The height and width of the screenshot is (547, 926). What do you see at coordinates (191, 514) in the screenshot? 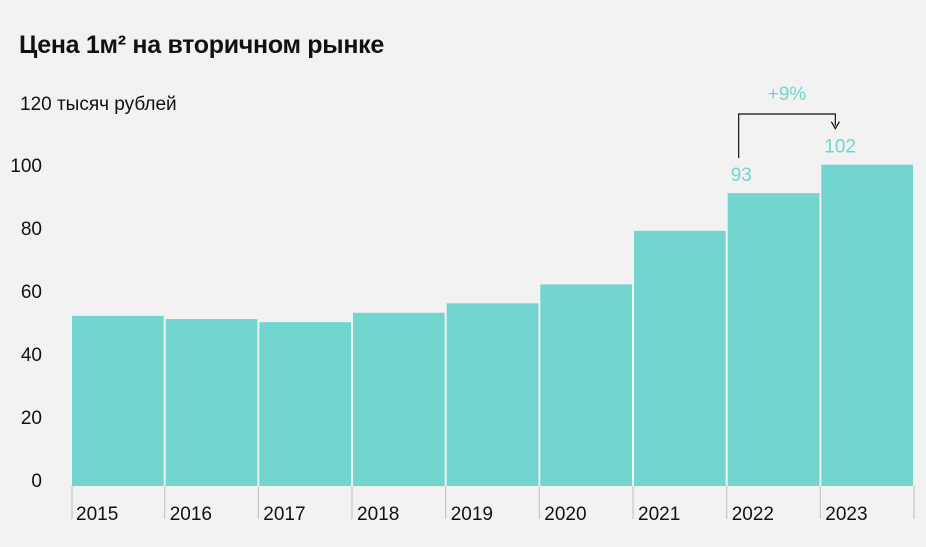
I see `x-tick-label-2016: 2016` at bounding box center [191, 514].